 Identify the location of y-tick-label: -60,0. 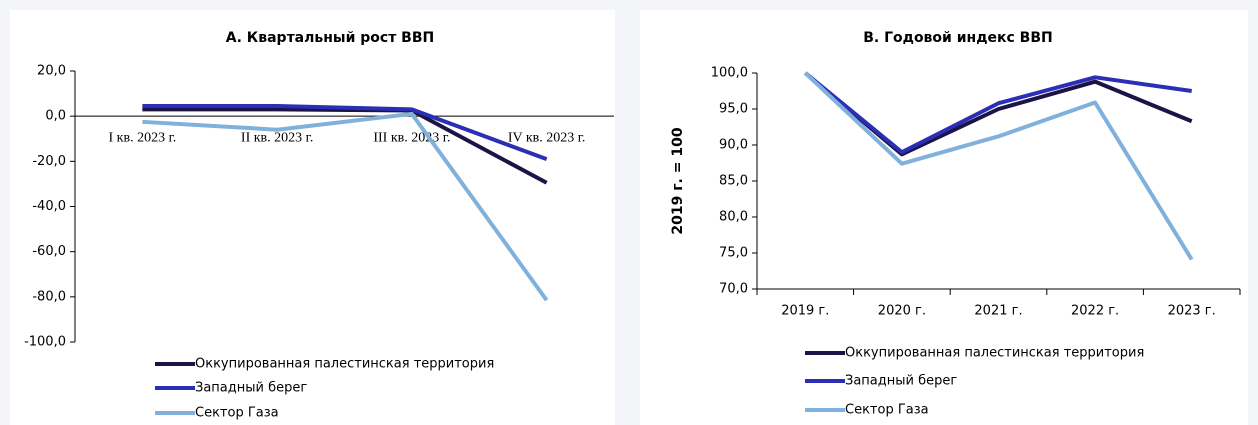
(49, 251).